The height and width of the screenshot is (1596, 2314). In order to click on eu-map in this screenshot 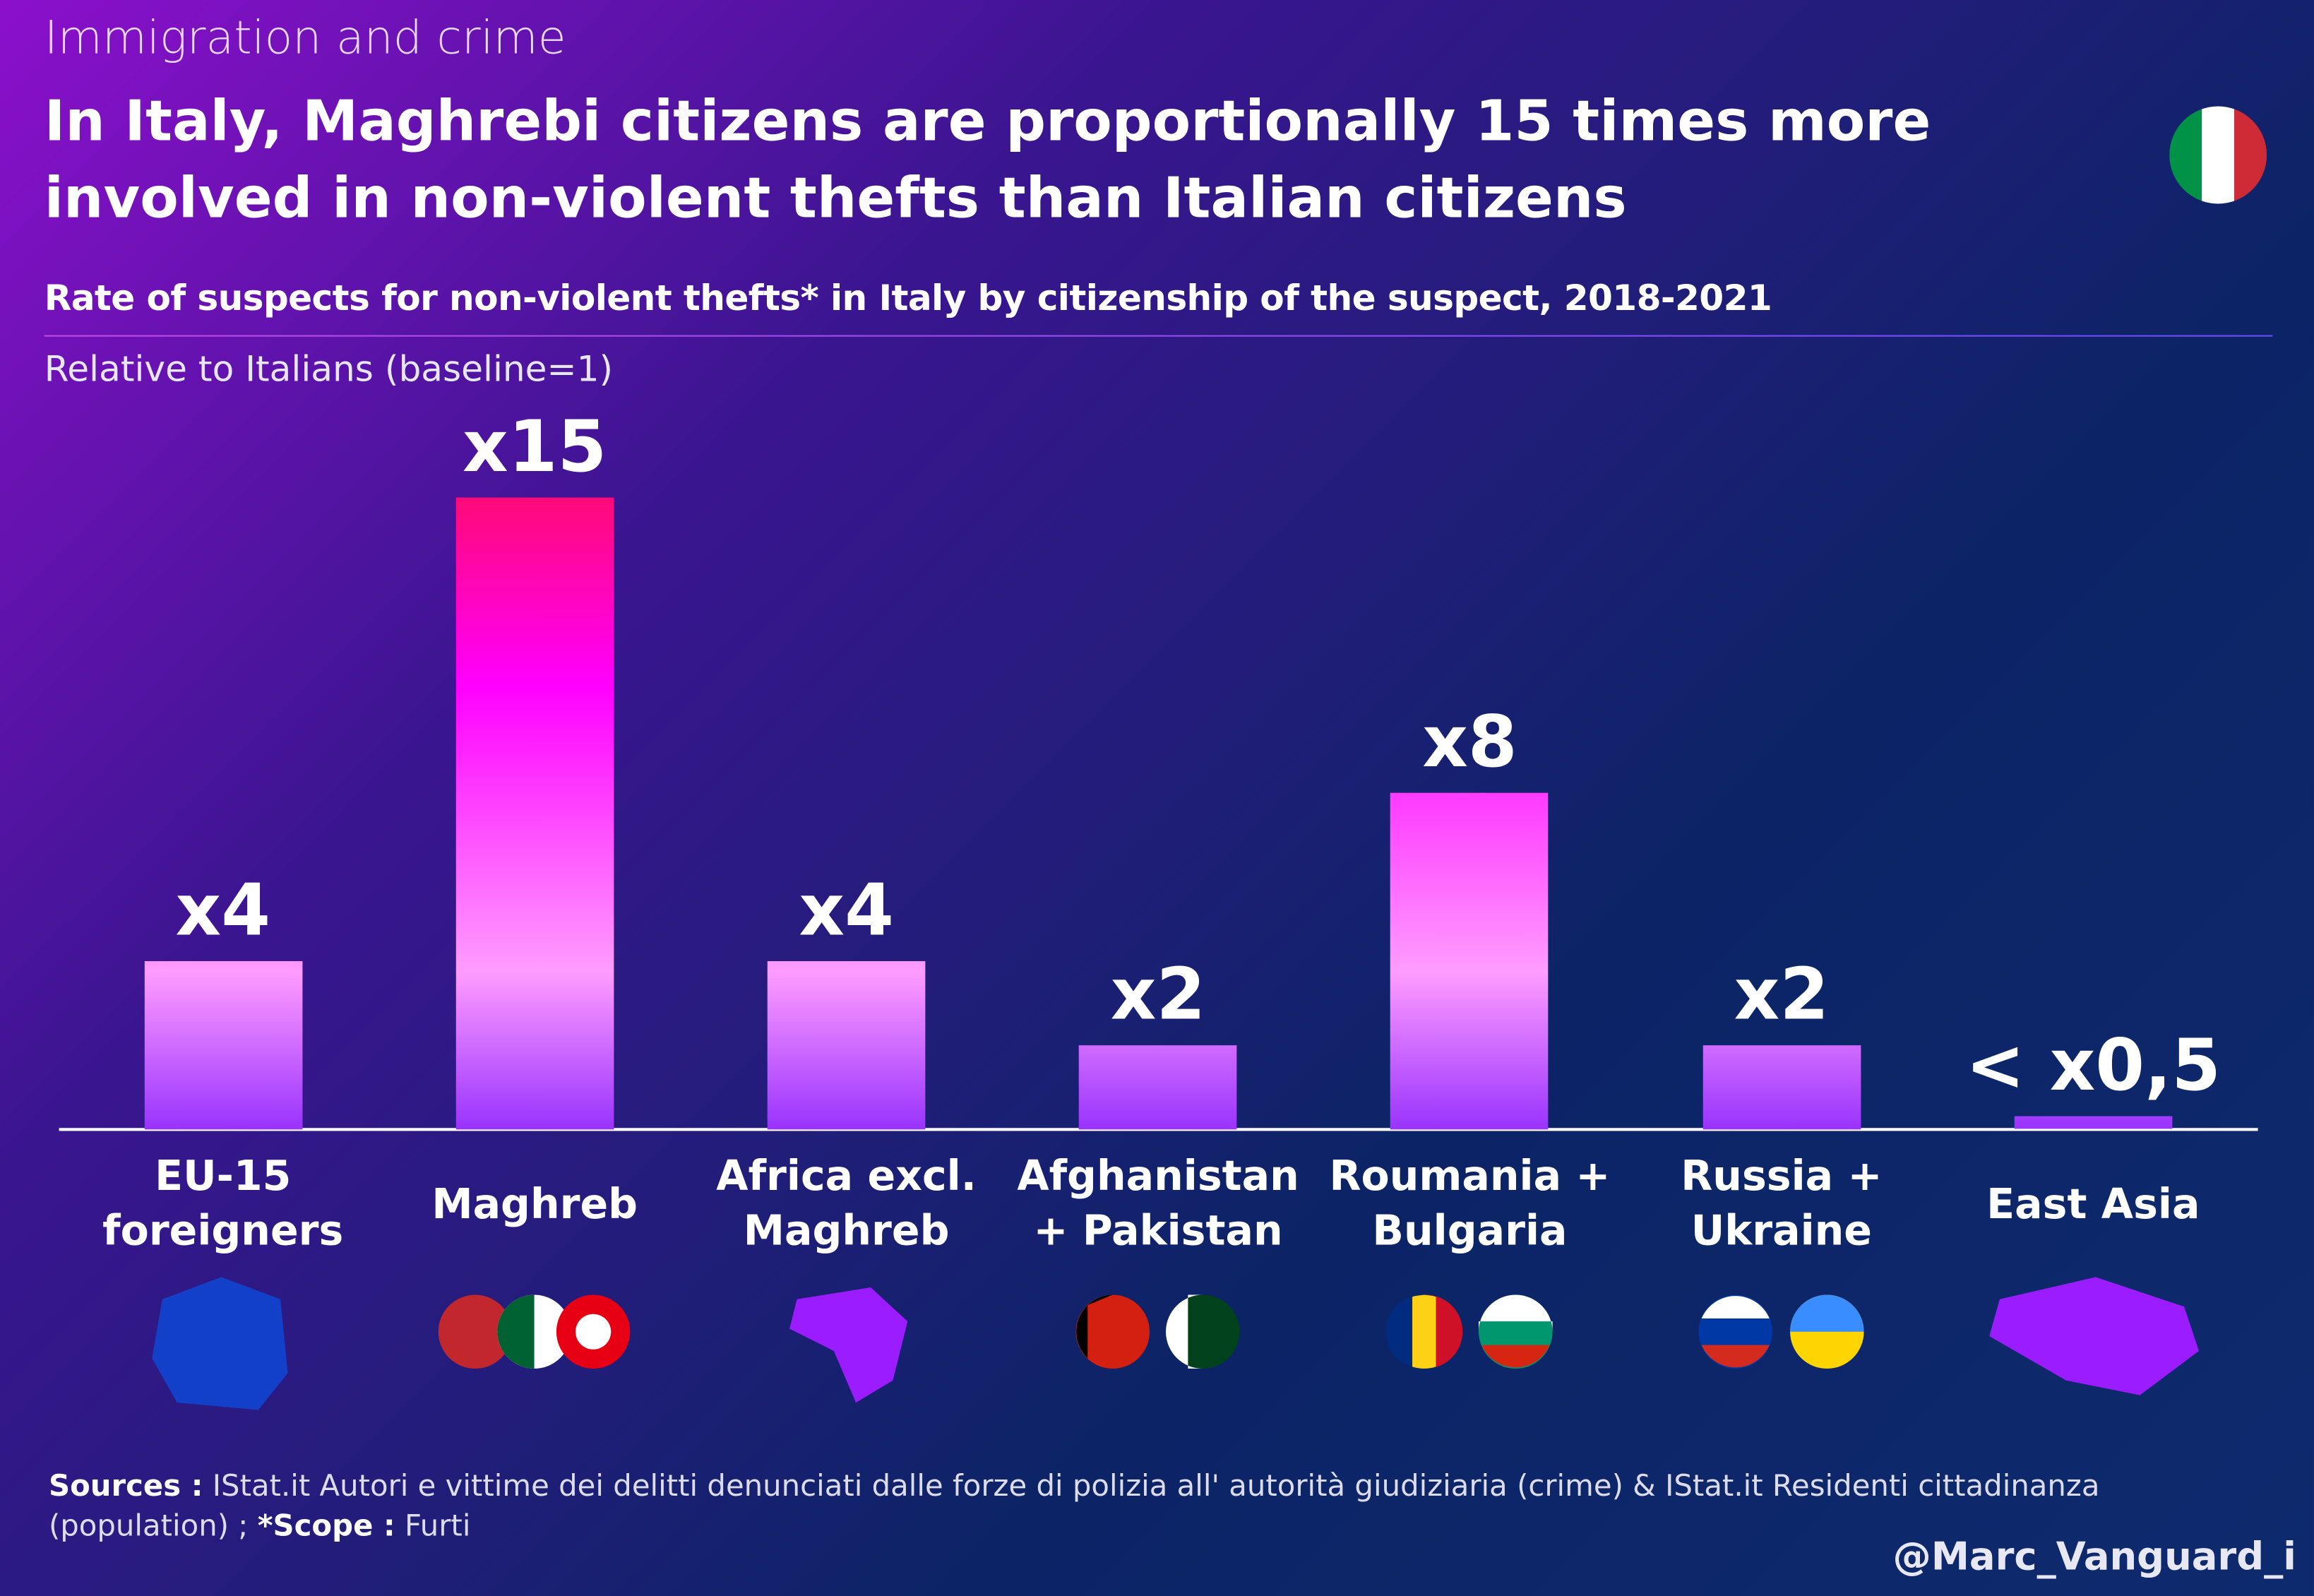, I will do `click(220, 1343)`.